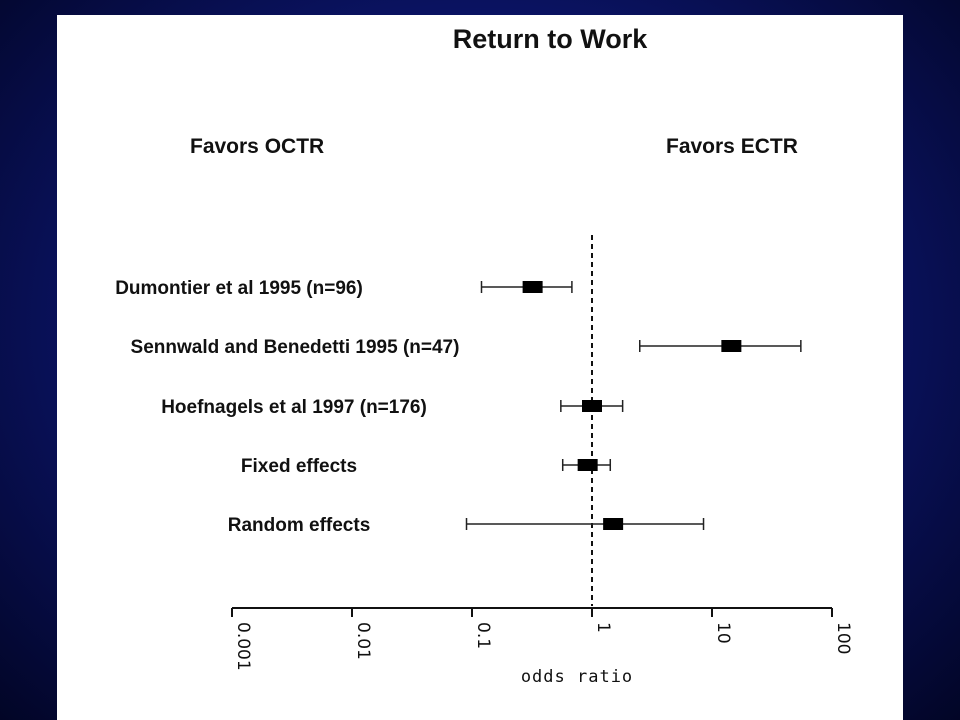  Describe the element at coordinates (257, 146) in the screenshot. I see `favors-left-label: Favors OCTR` at that location.